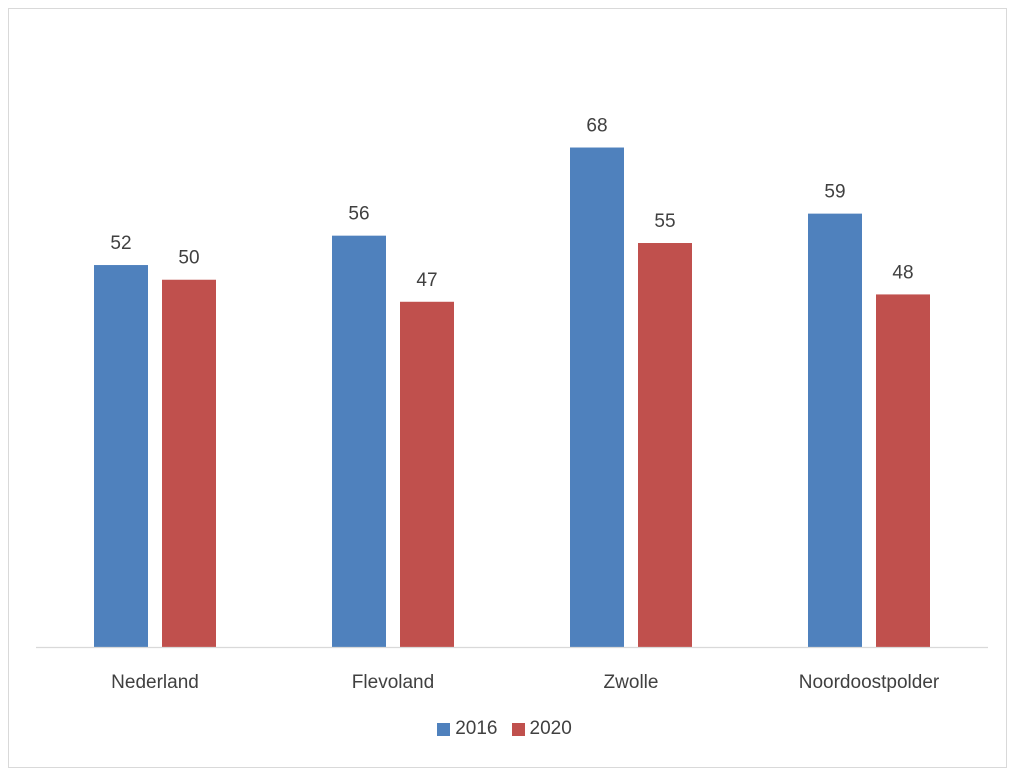 The height and width of the screenshot is (768, 1009). I want to click on category-label-flevoland: Flevoland, so click(393, 682).